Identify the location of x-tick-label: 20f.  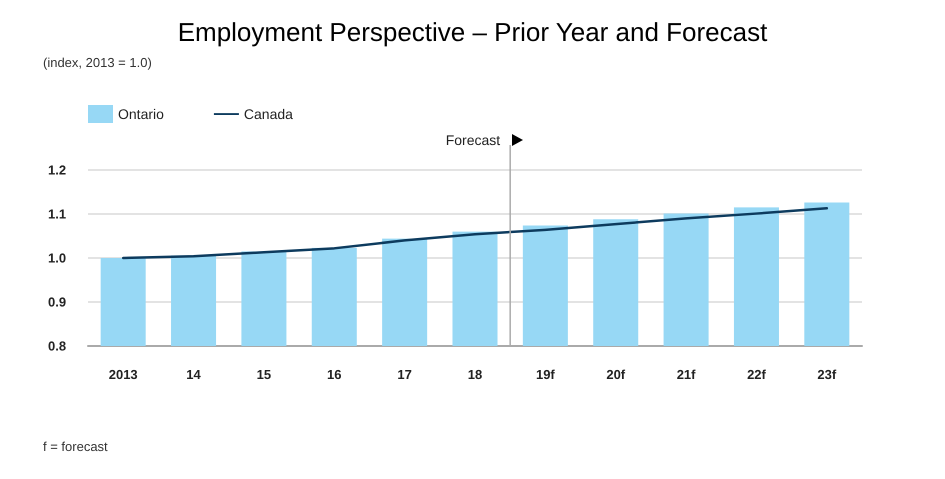
(616, 374).